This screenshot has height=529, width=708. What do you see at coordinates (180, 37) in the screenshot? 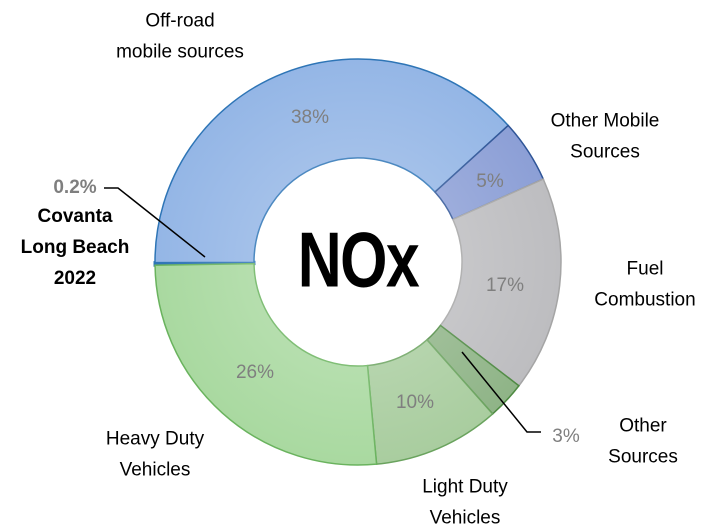
I see `category-label: Off-road mobile sources` at bounding box center [180, 37].